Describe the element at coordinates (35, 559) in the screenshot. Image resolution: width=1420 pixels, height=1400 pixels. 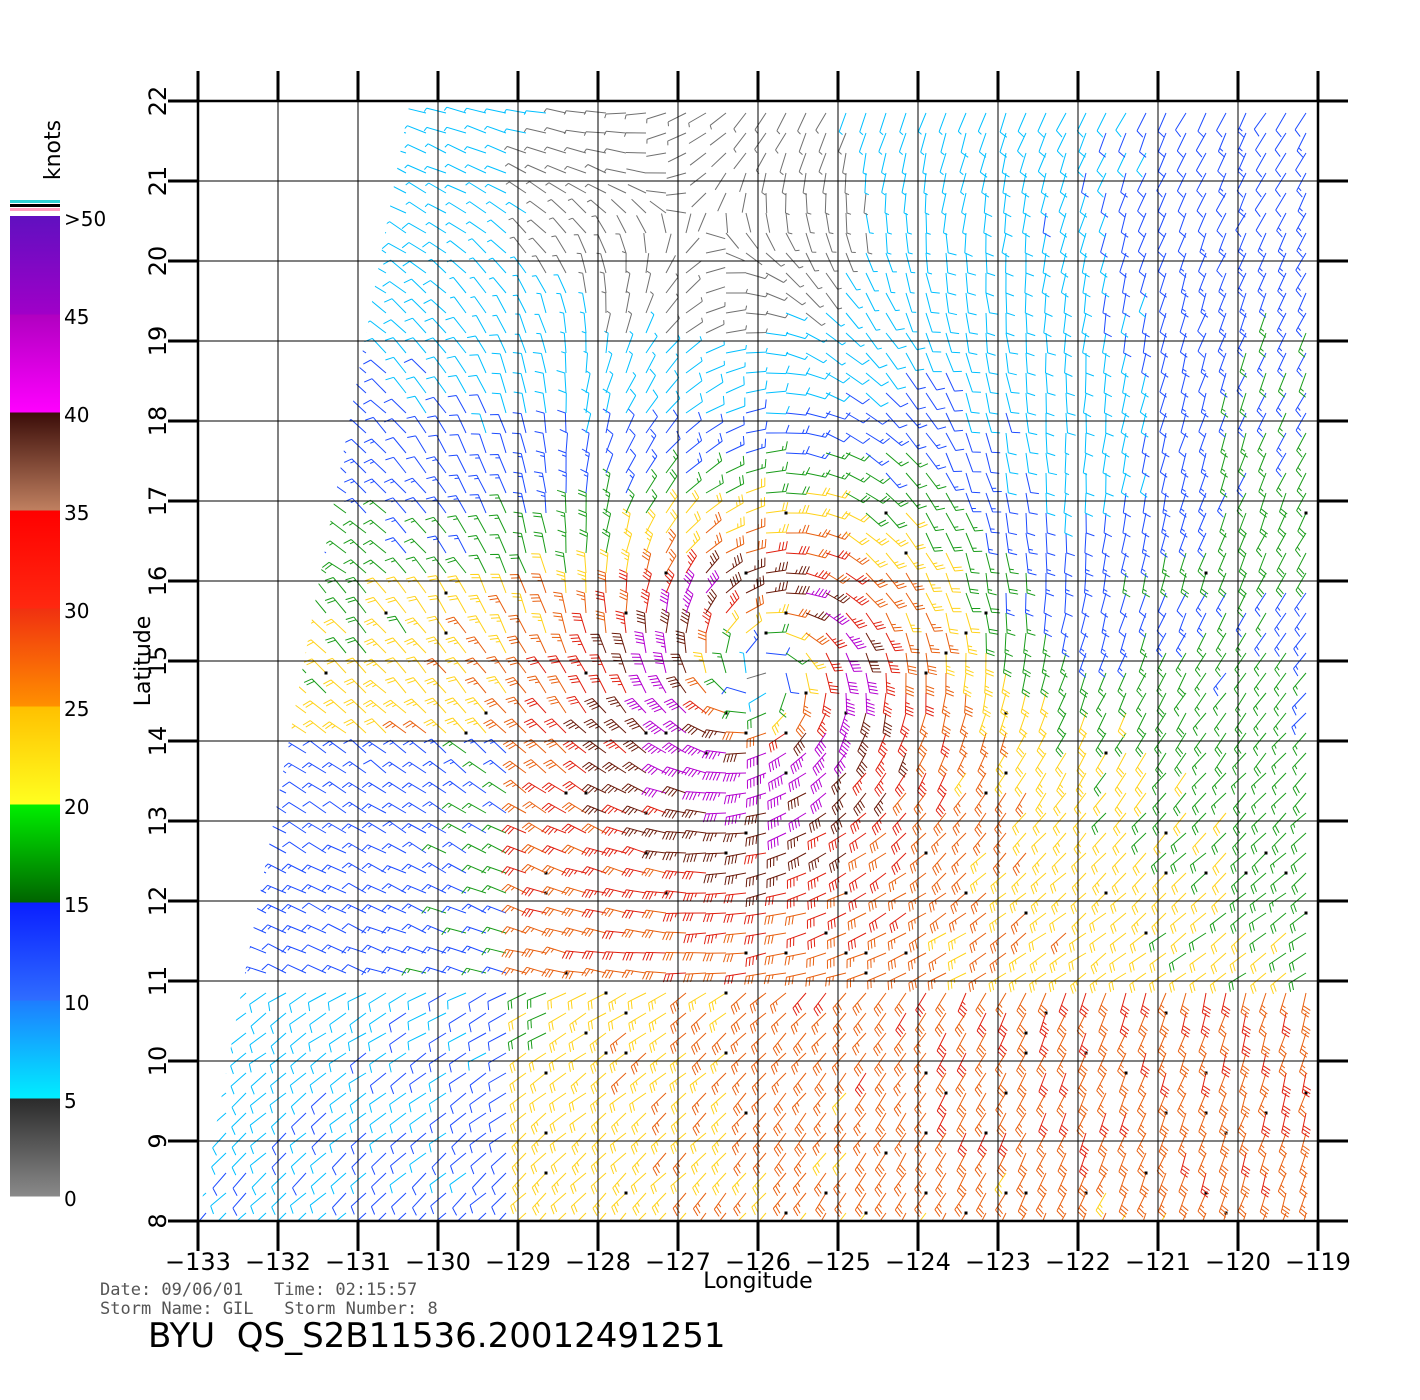
I see `colorbar-band` at that location.